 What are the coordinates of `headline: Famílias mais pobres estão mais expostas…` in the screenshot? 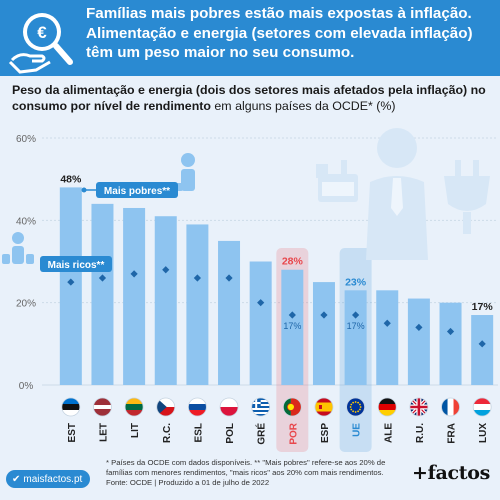 It's located at (279, 33).